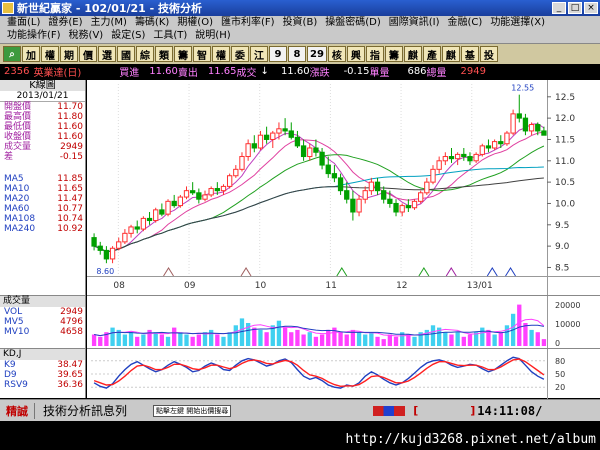 Image resolution: width=600 pixels, height=450 pixels. What do you see at coordinates (14, 179) in the screenshot?
I see `value-label: MA5` at bounding box center [14, 179].